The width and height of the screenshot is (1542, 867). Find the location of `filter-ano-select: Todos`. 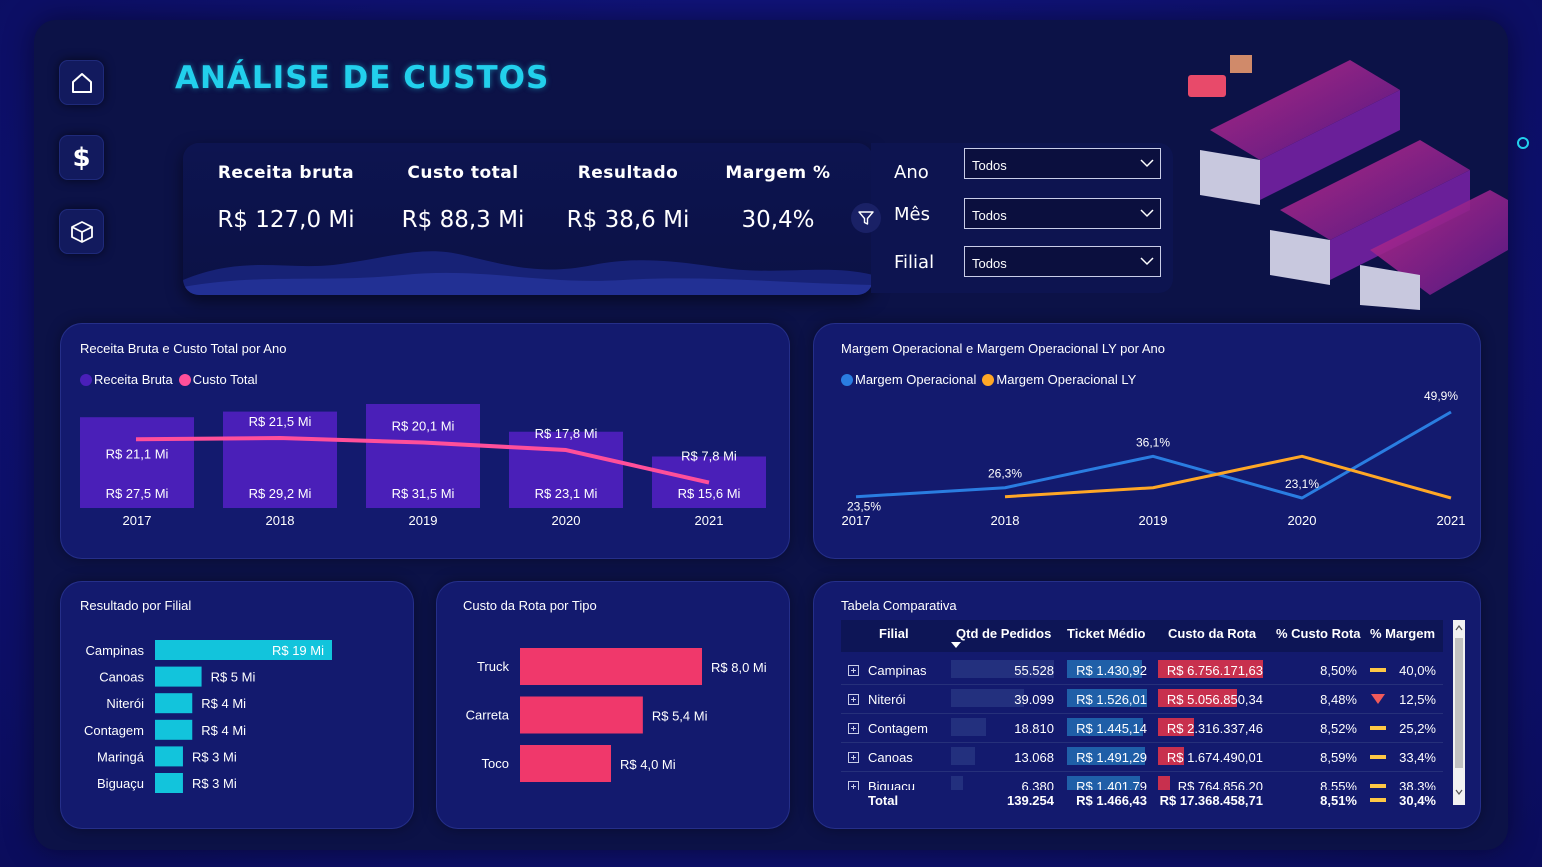

filter-ano-select: Todos is located at coordinates (1062, 163).